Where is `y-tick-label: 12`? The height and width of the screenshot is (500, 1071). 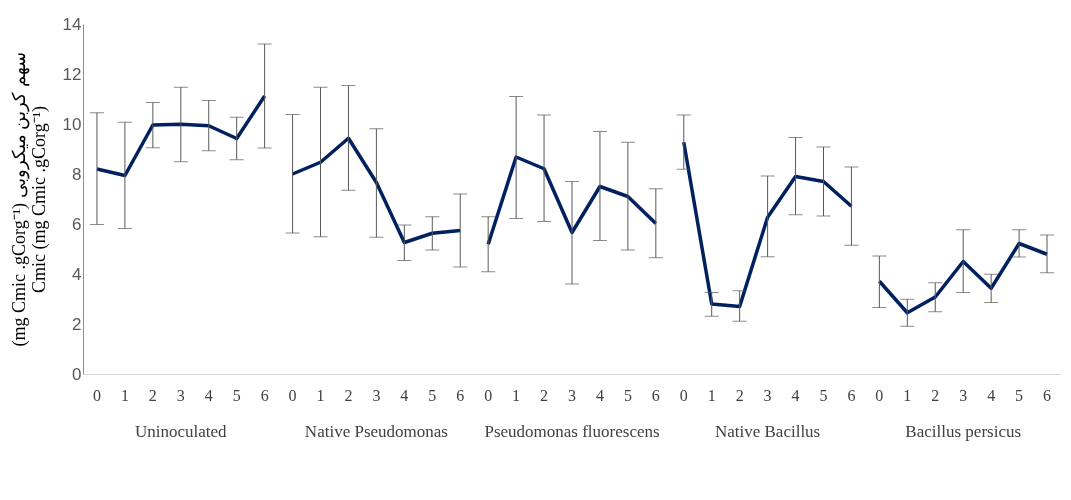
y-tick-label: 12 is located at coordinates (72, 74).